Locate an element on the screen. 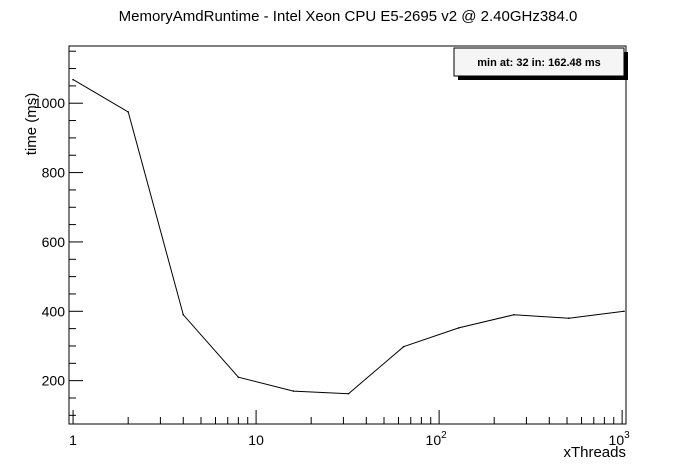 The image size is (696, 472). x-tick-label: 1 is located at coordinates (73, 440).